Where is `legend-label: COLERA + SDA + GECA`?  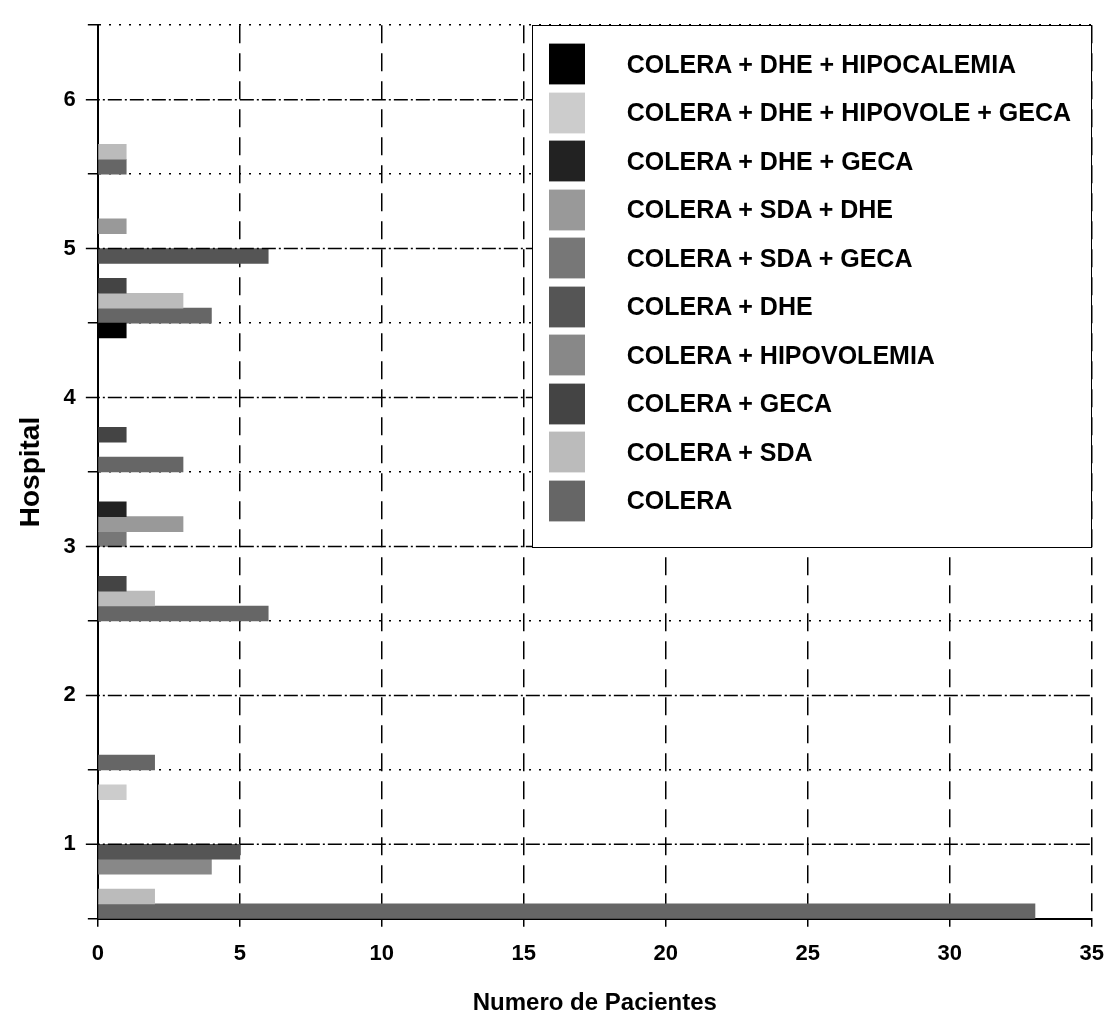
legend-label: COLERA + SDA + GECA is located at coordinates (769, 258).